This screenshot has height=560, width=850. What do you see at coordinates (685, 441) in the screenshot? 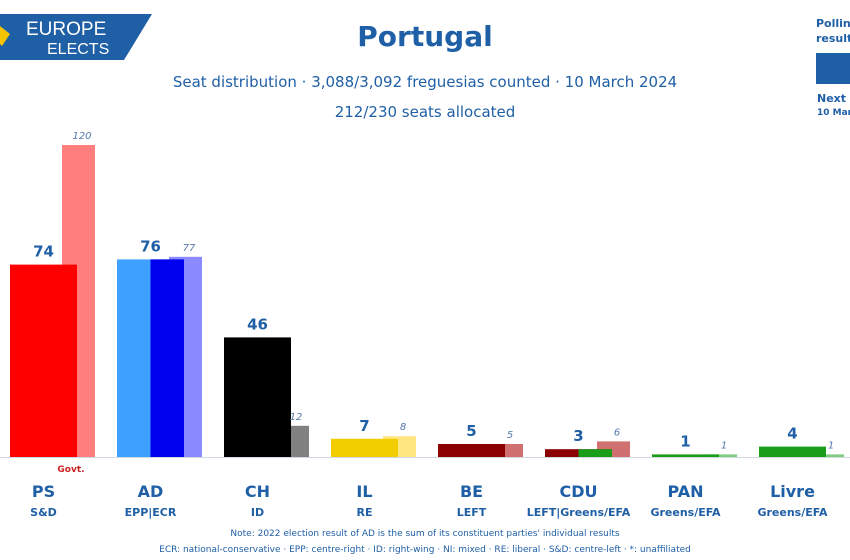
I see `value-label-pan: 1` at bounding box center [685, 441].